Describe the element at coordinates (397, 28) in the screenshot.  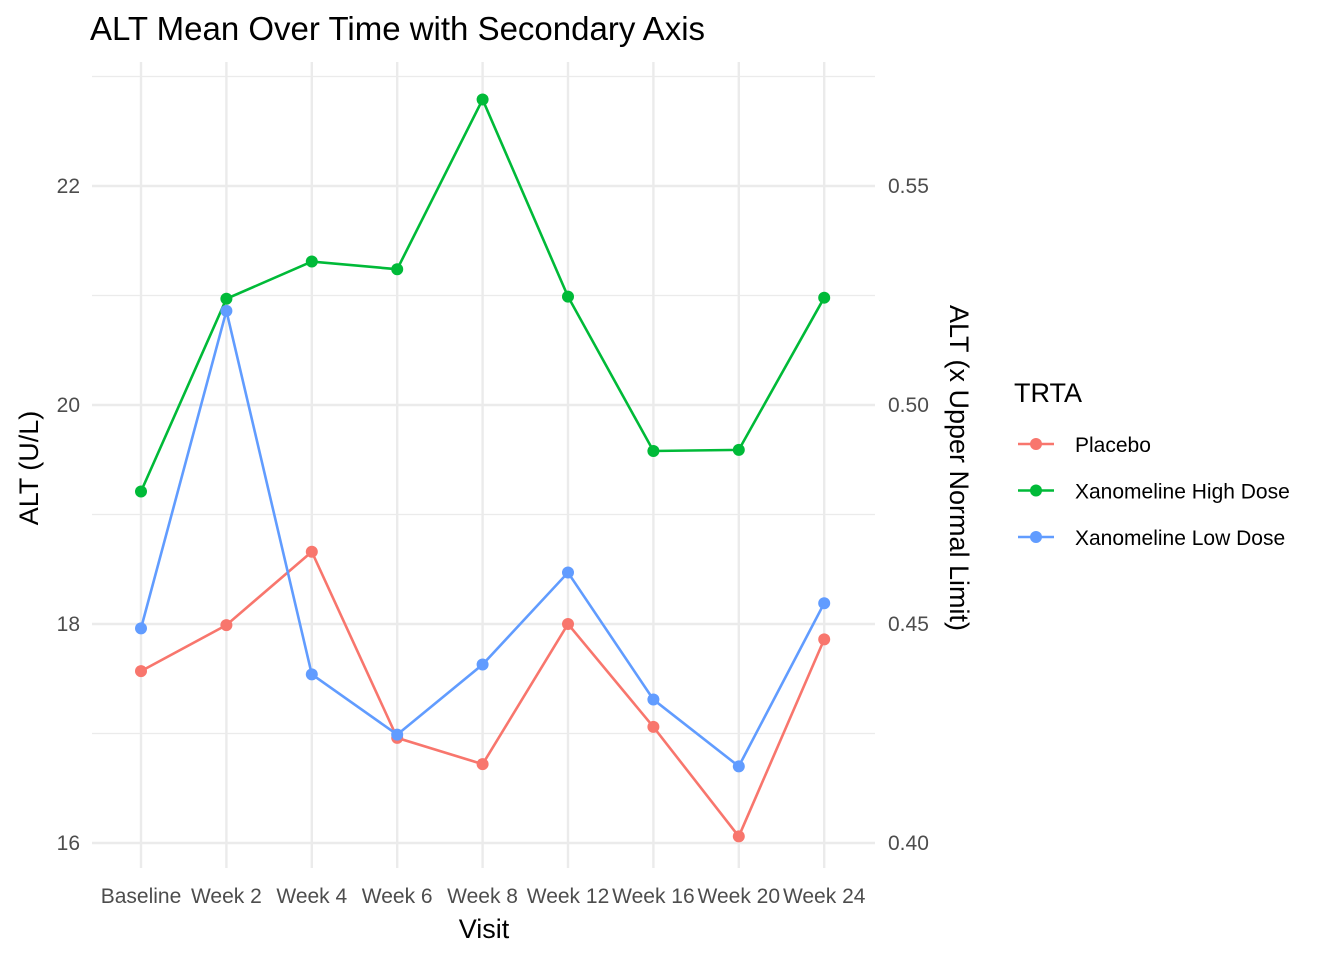
I see `chart-title: ALT Mean Over Time with Secondary Axis` at that location.